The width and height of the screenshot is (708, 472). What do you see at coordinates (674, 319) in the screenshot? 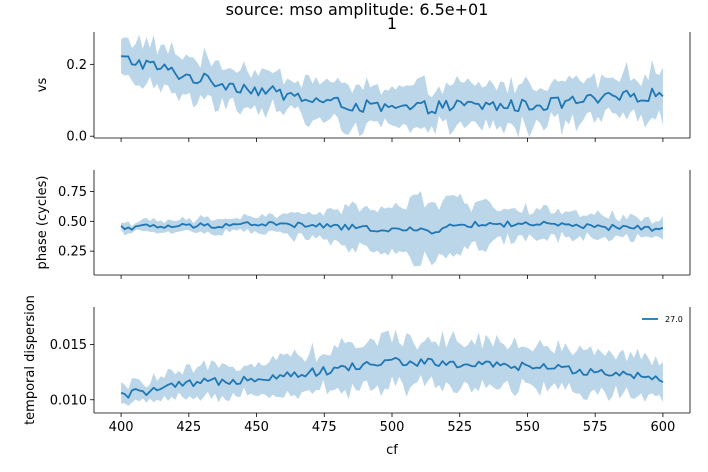
I see `legend-label: 27.0` at bounding box center [674, 319].